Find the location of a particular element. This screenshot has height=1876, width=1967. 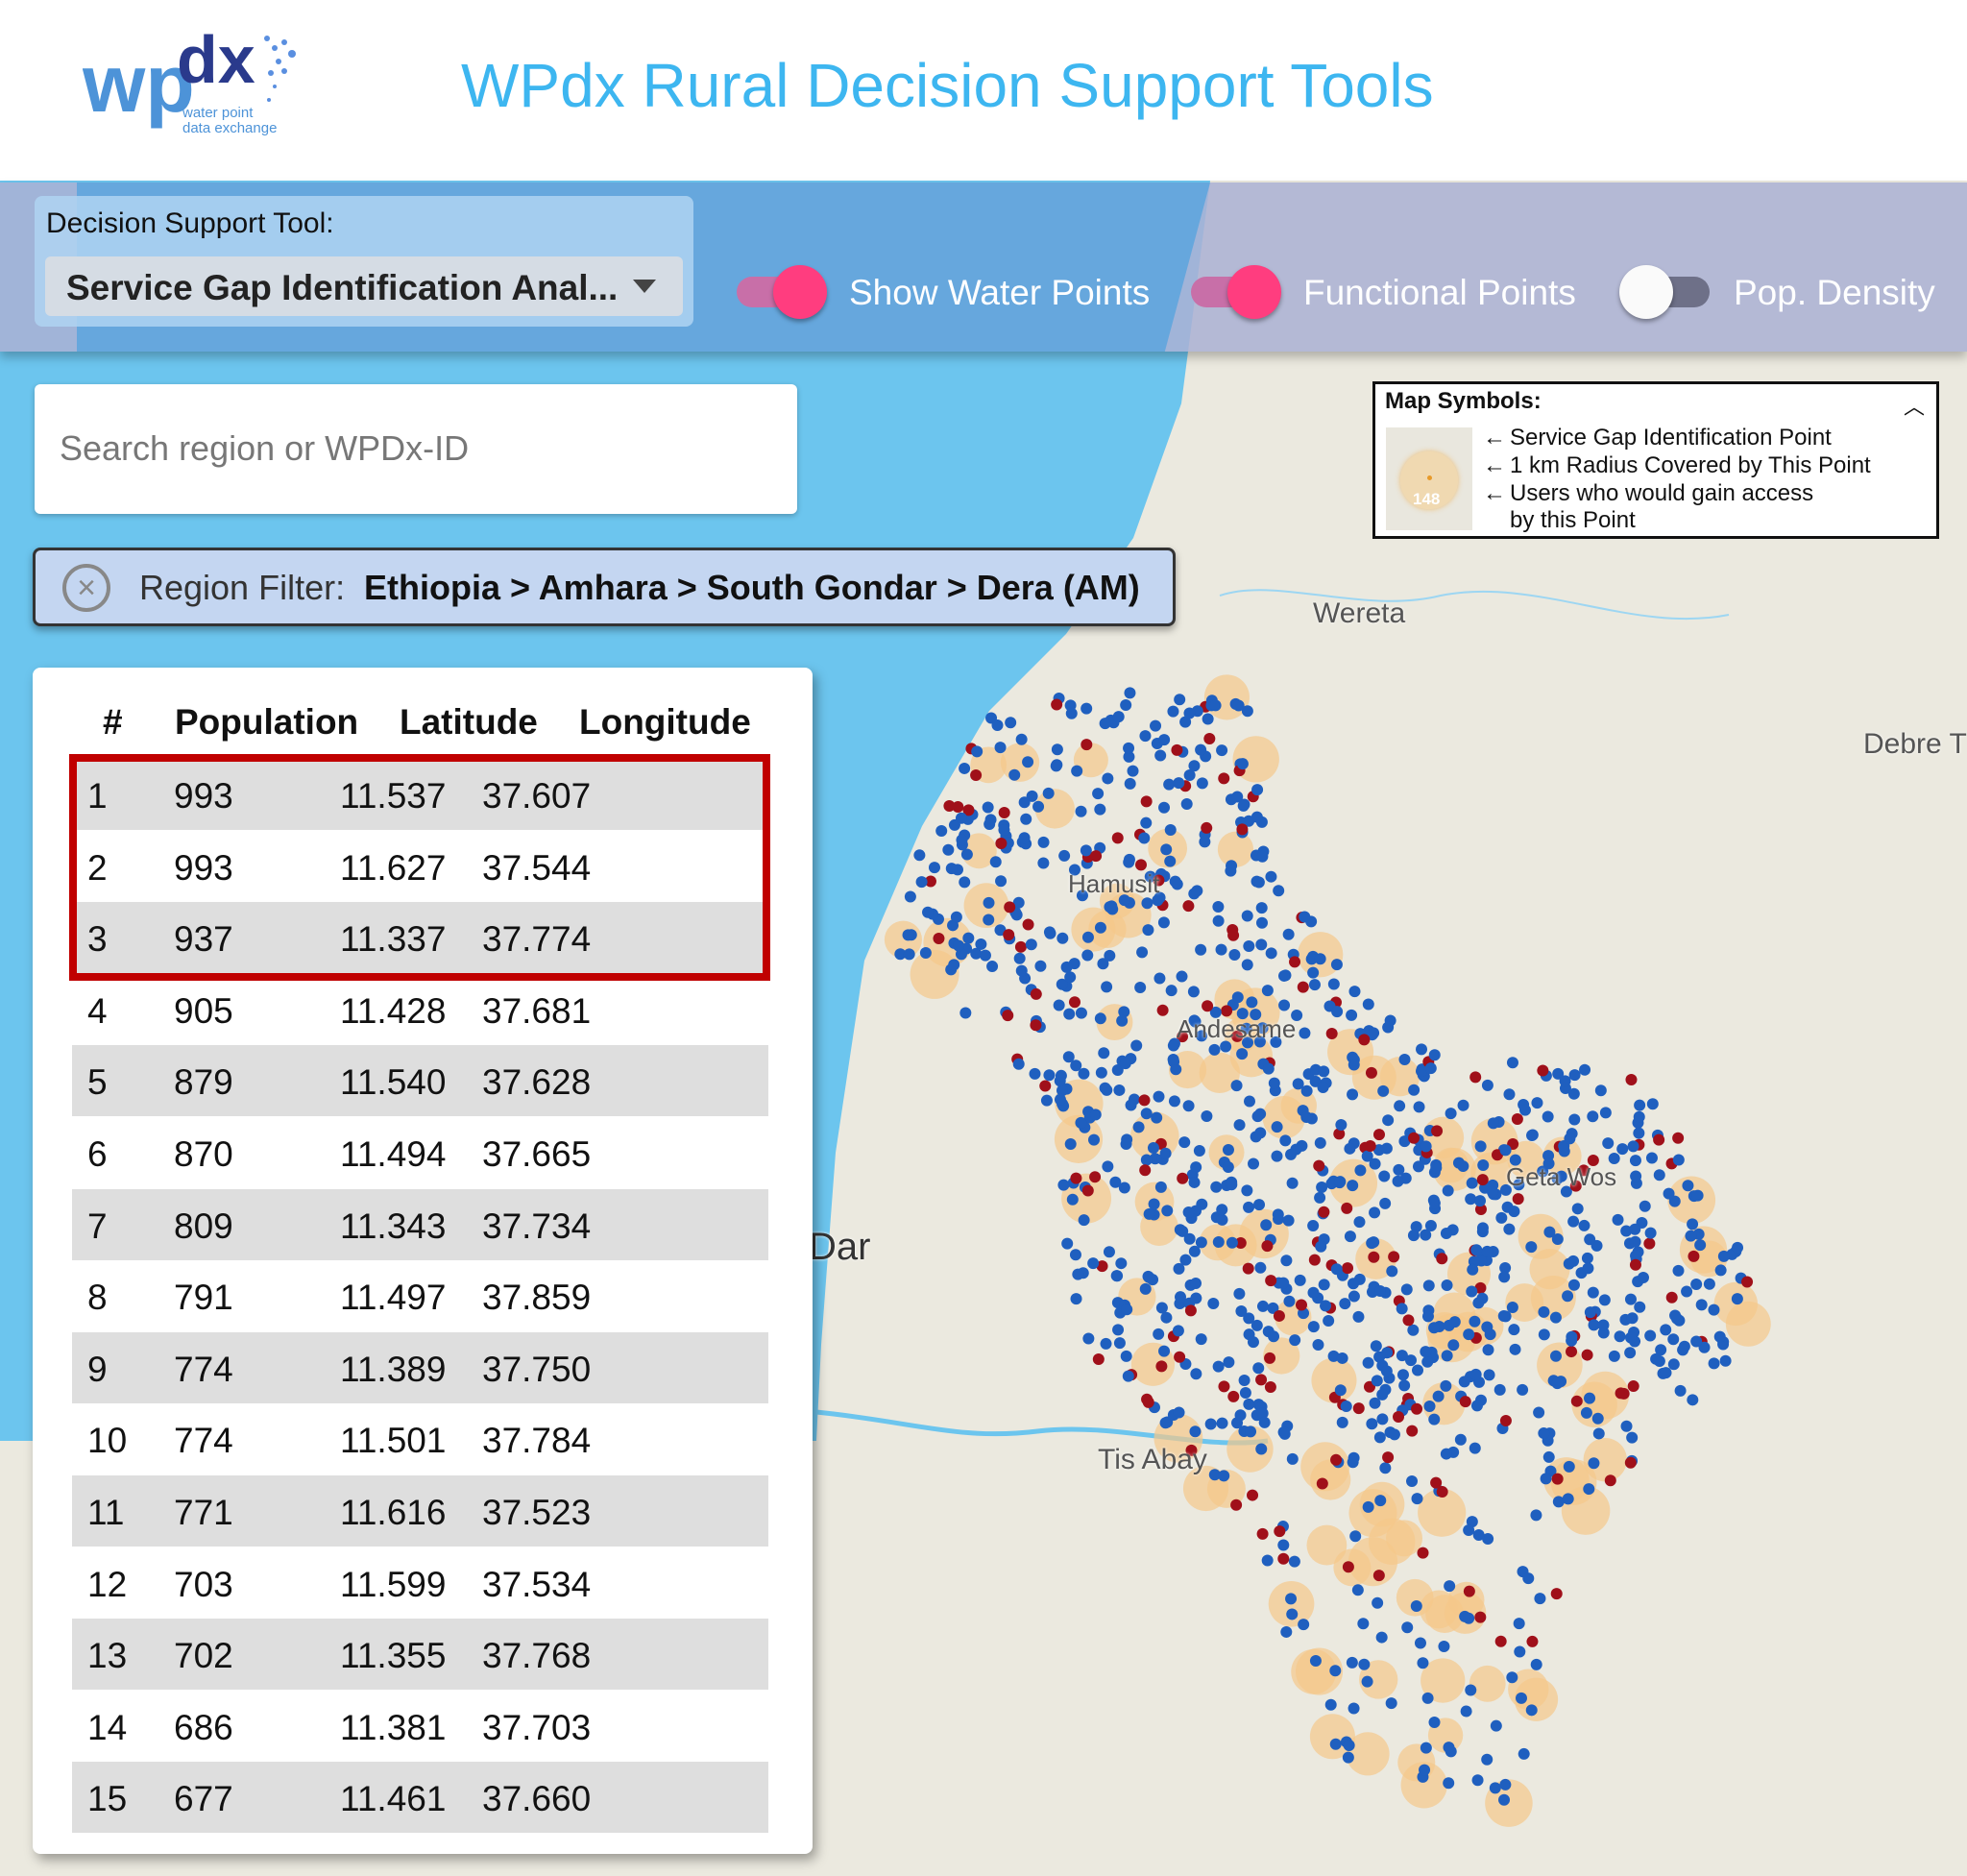

table-row: 8 791 11.497 37.859 is located at coordinates (420, 1296).